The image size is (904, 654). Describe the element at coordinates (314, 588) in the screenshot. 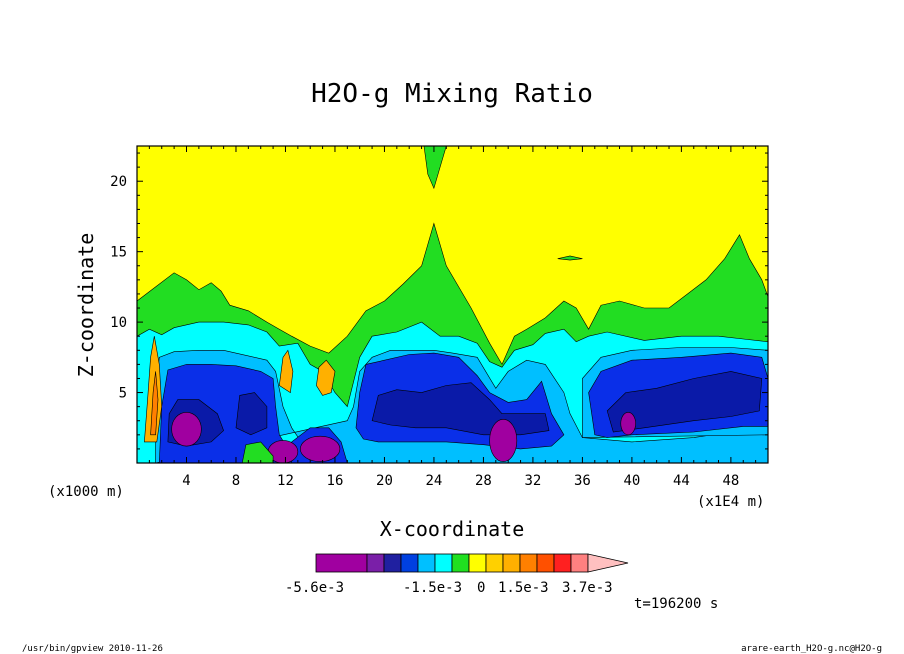

I see `colorbar-label: -5.6e-3` at that location.